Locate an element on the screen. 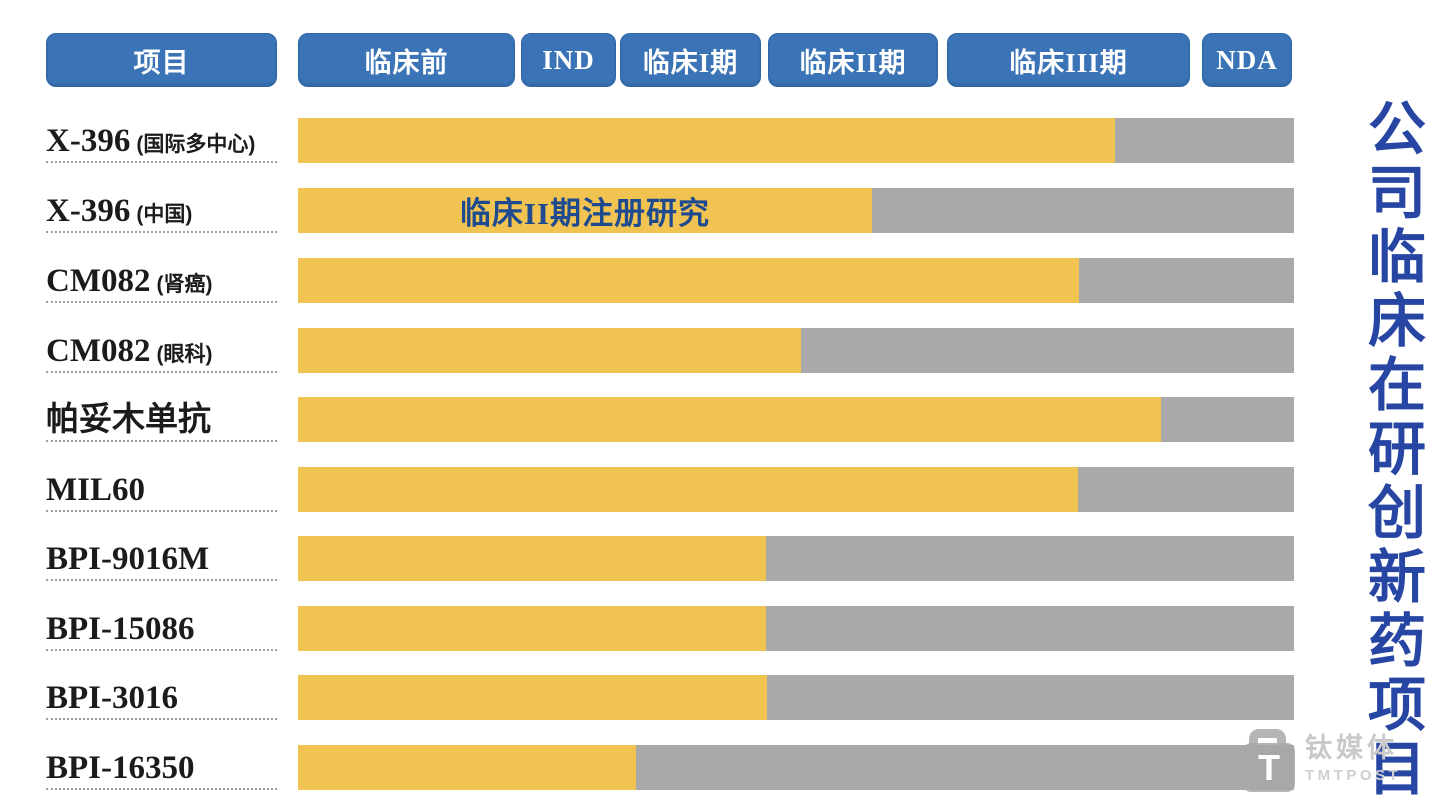  project-label: BPI-16350 is located at coordinates (161, 767).